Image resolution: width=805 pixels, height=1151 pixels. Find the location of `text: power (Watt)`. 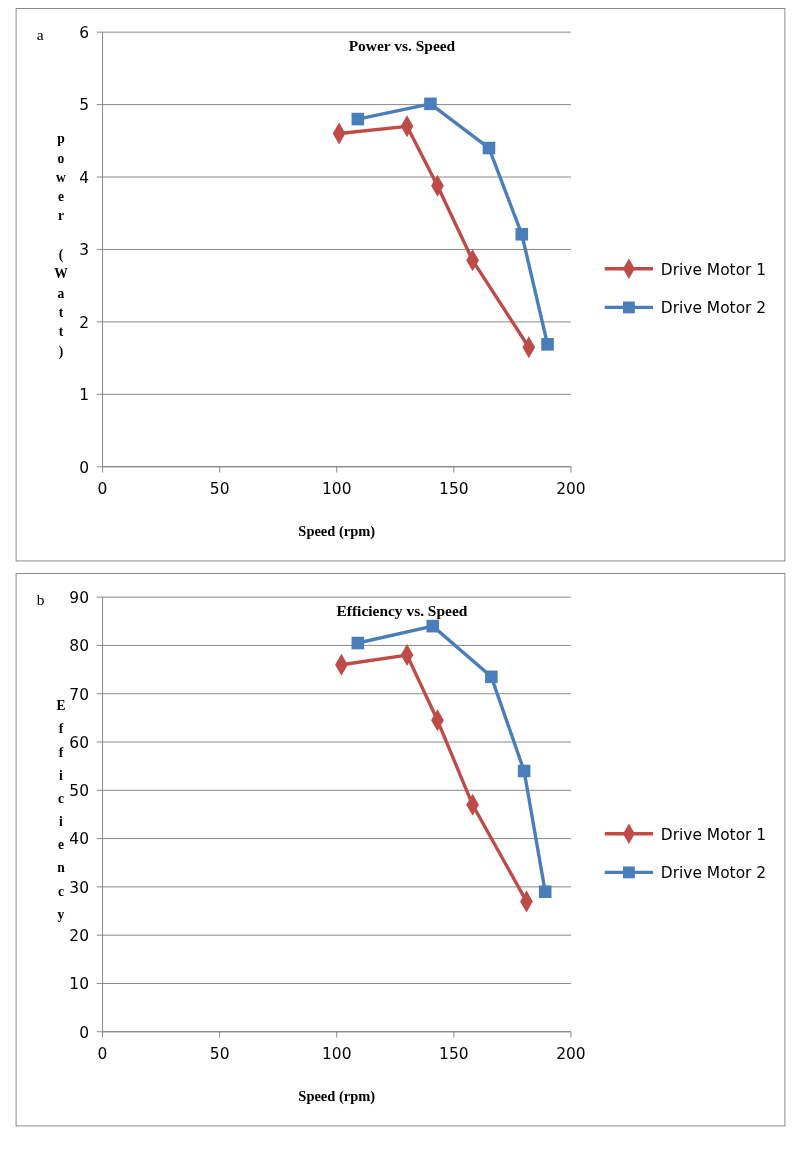

text: power (Watt) is located at coordinates (61, 245).